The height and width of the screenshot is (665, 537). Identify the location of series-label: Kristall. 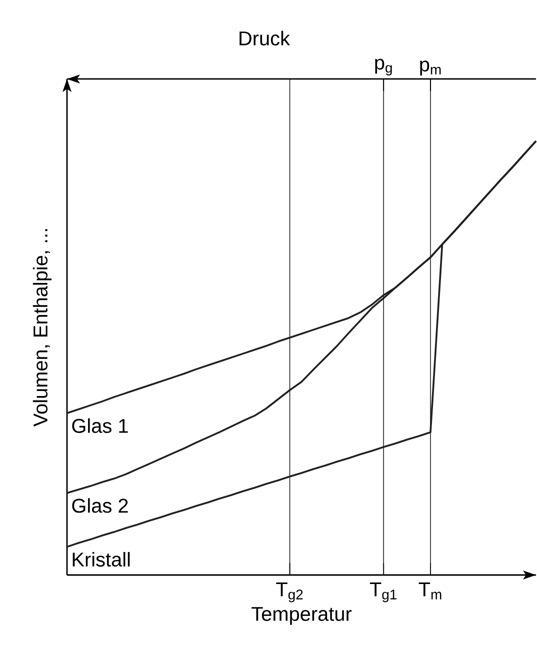
(101, 559).